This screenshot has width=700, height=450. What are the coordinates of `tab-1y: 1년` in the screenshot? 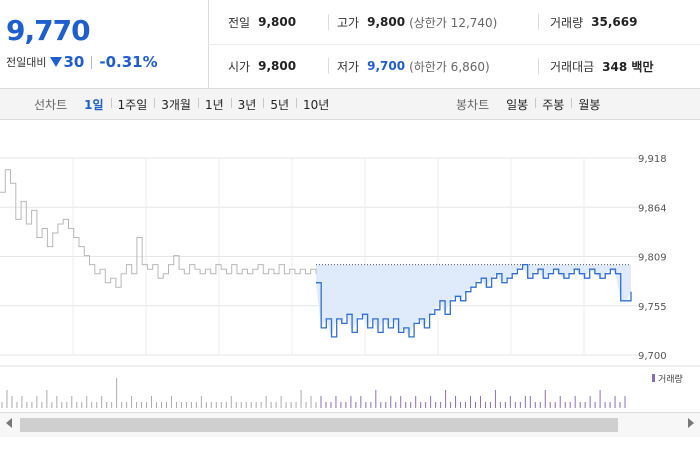 It's located at (214, 104).